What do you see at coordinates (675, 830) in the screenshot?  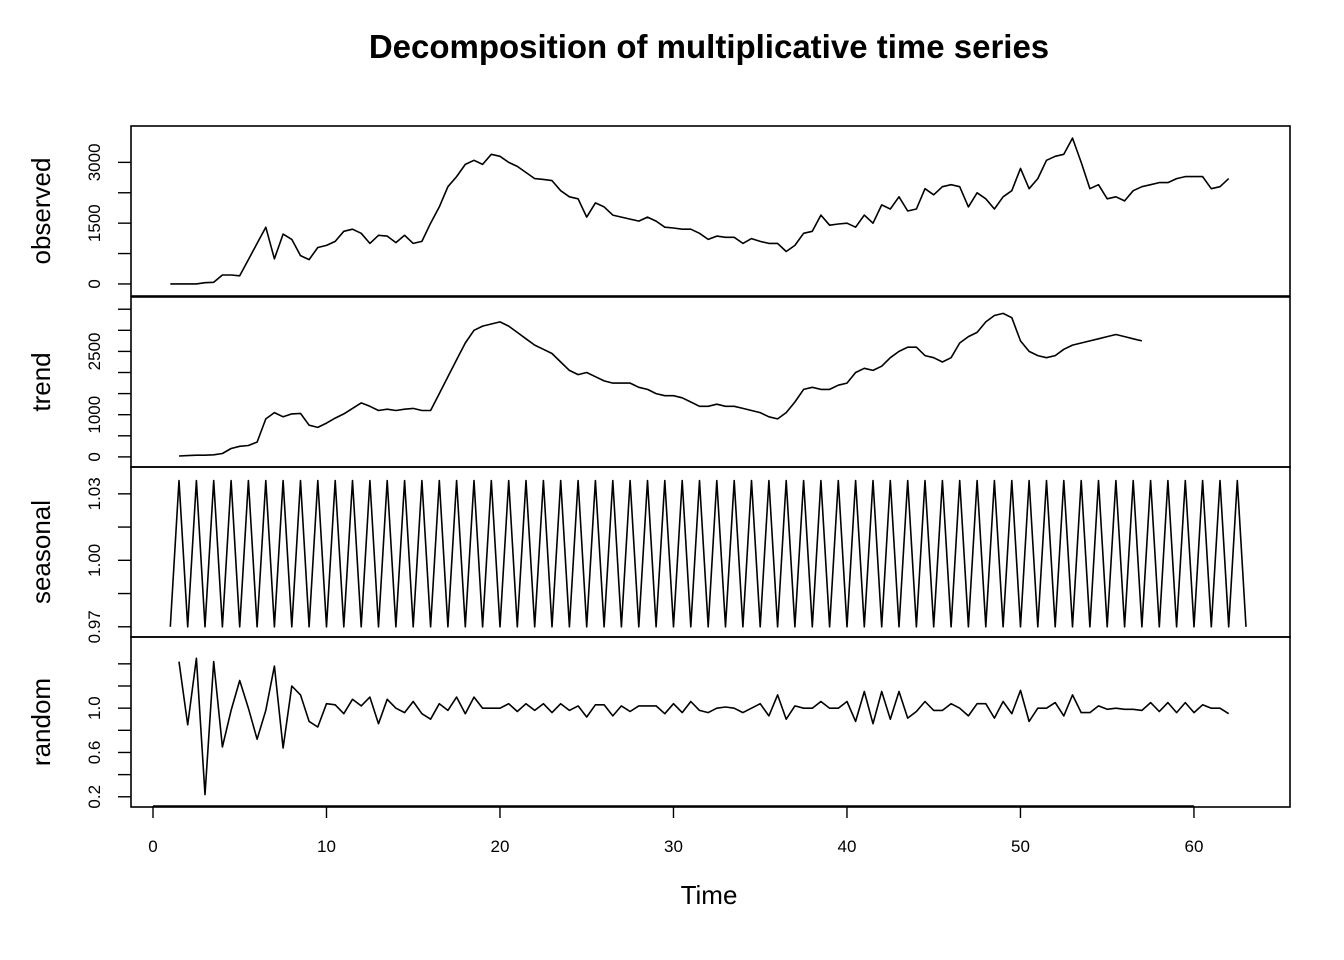 I see `x-axis: 0 10 20 30 40 50 60` at bounding box center [675, 830].